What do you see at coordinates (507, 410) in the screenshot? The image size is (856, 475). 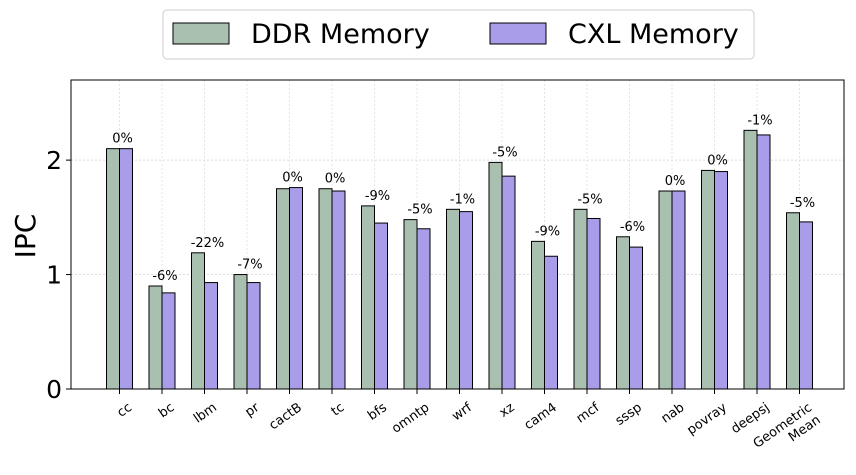 I see `x-tick-label: xz` at bounding box center [507, 410].